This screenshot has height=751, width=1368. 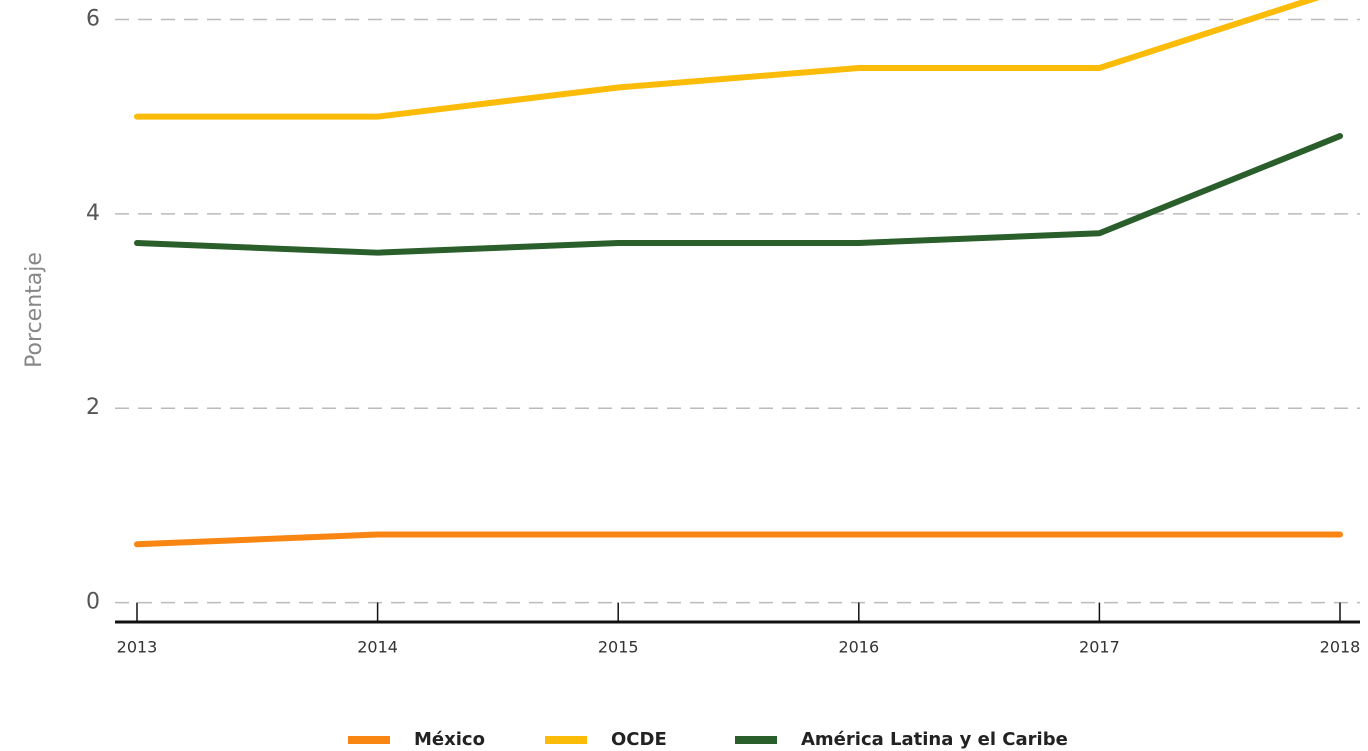 What do you see at coordinates (1340, 647) in the screenshot?
I see `x-tick-label: 2018` at bounding box center [1340, 647].